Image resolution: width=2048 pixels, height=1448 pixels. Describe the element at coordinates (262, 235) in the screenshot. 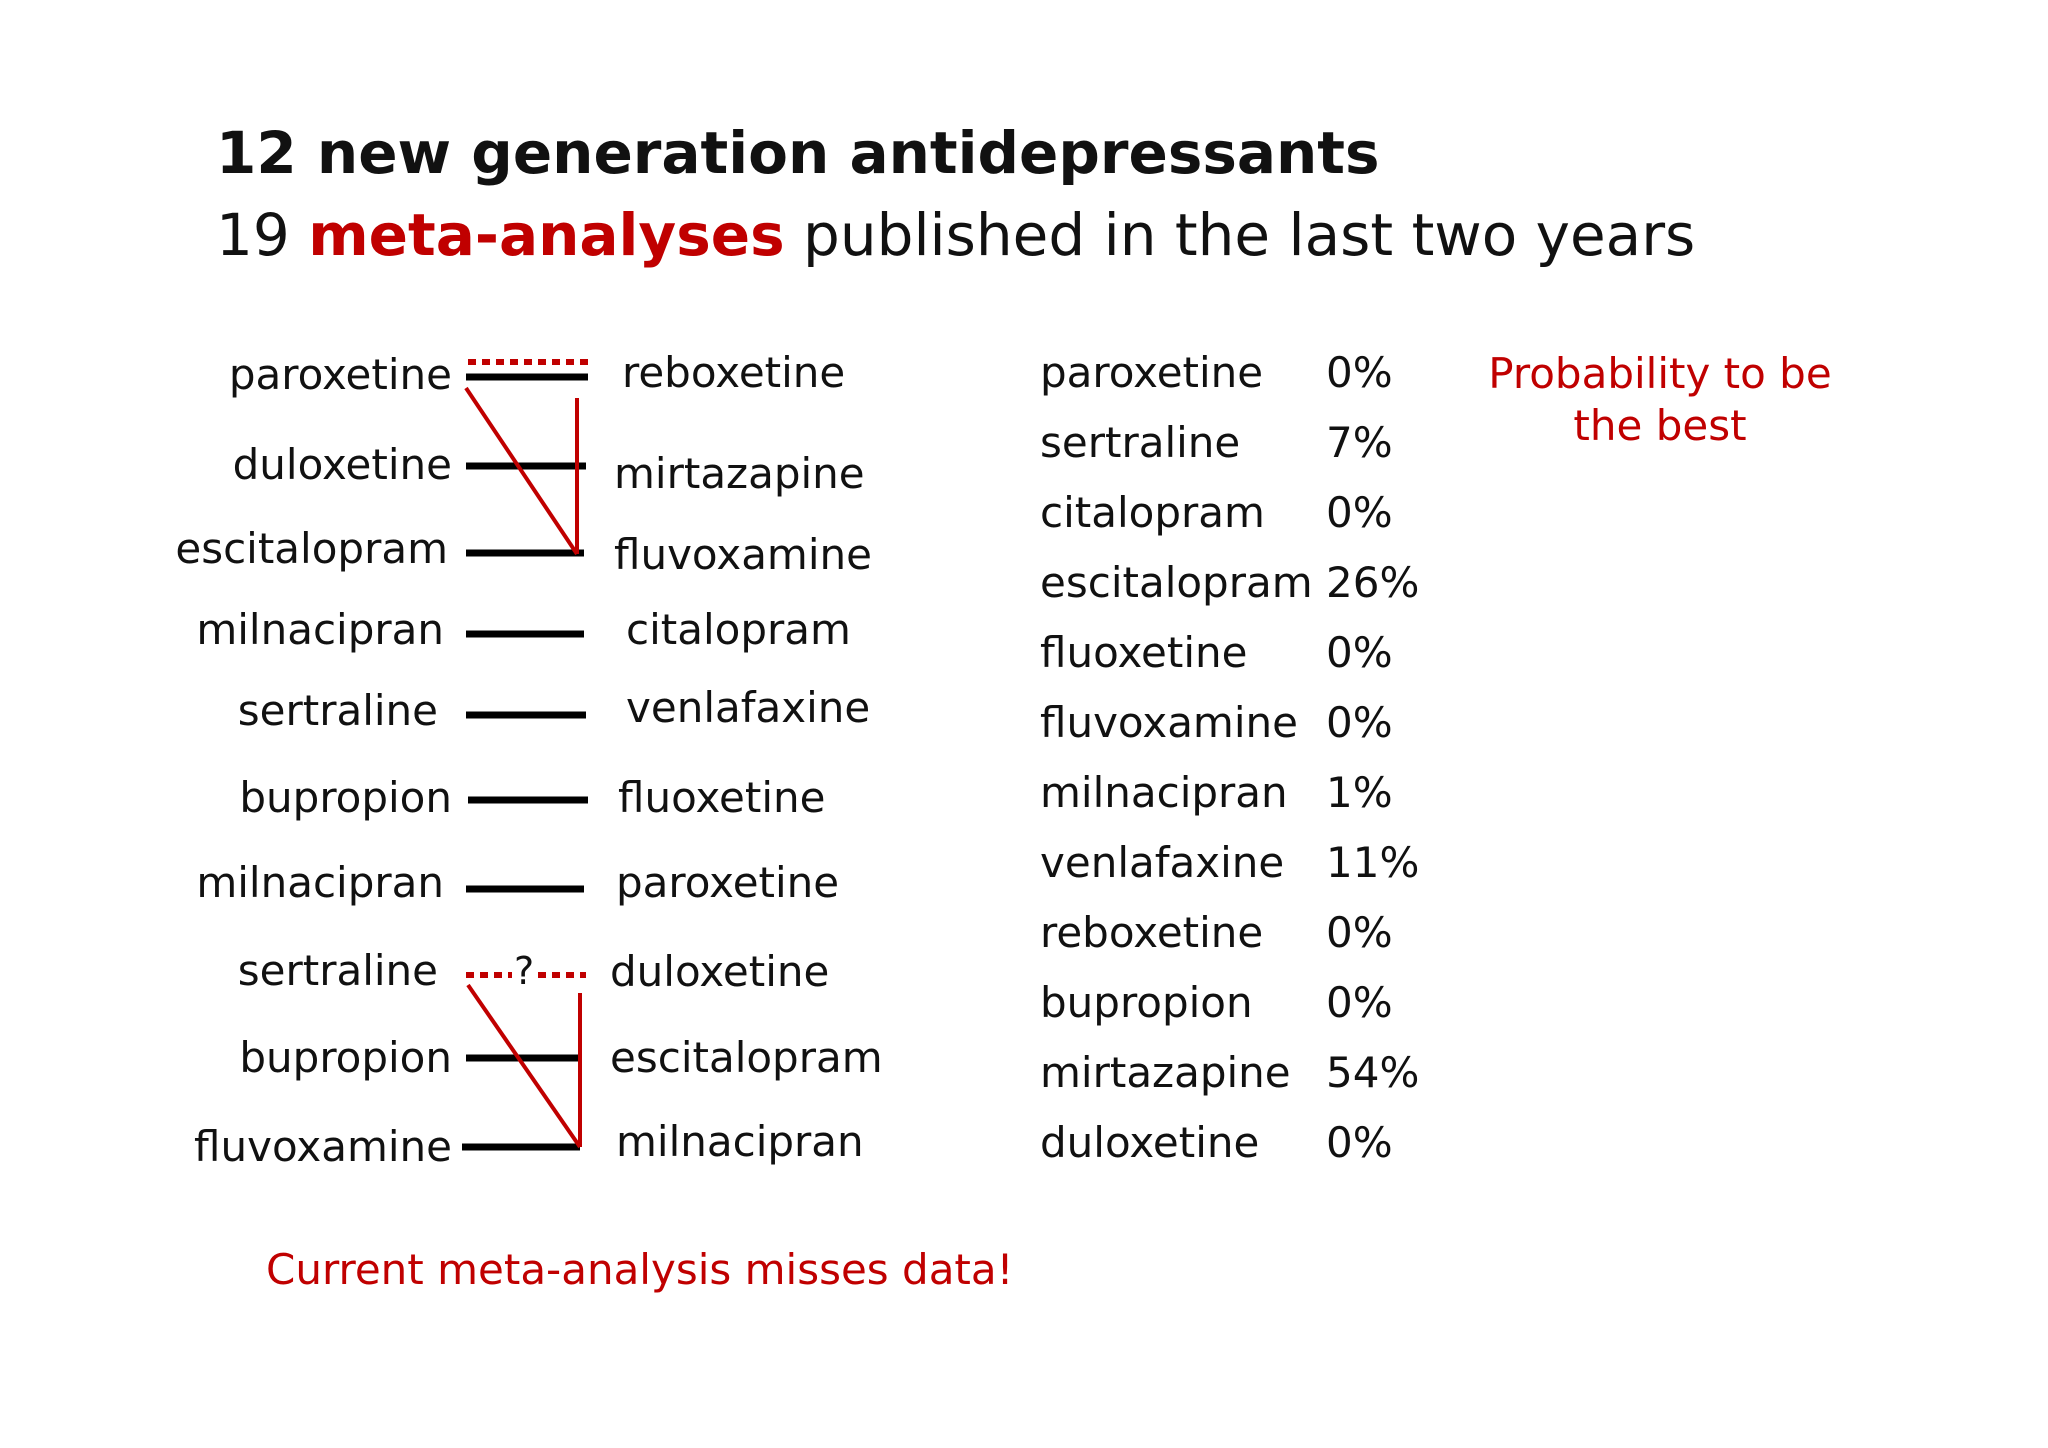

I see `subtitle-prefix: 19` at that location.